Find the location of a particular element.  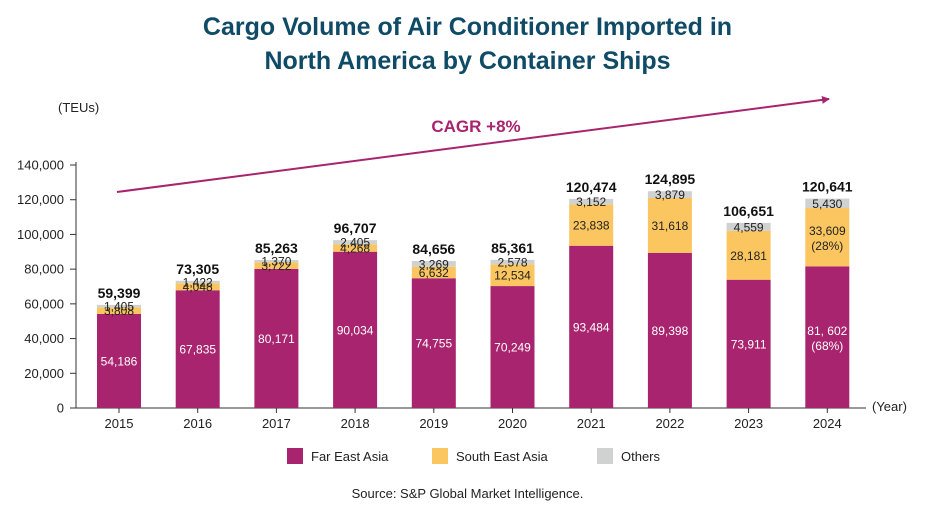

data-label: 67,835 is located at coordinates (197, 350).